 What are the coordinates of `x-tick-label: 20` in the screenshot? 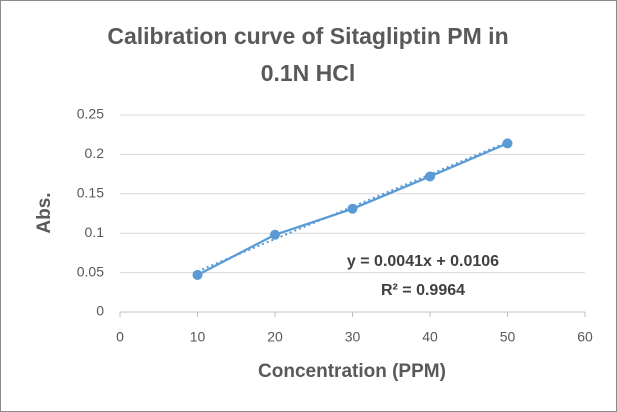 It's located at (275, 337).